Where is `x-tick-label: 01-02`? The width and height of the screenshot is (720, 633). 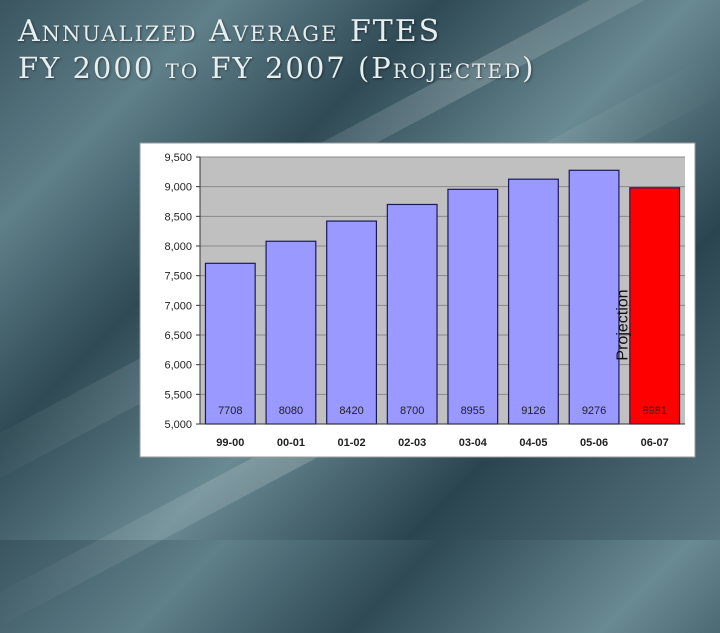 x-tick-label: 01-02 is located at coordinates (351, 443).